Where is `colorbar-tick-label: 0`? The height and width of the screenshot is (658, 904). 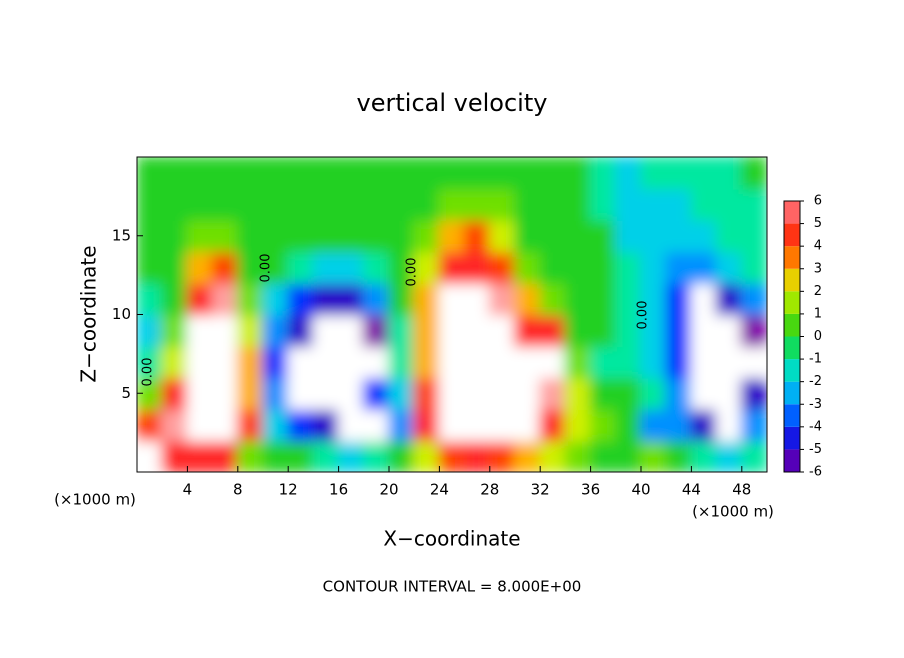 colorbar-tick-label: 0 is located at coordinates (818, 336).